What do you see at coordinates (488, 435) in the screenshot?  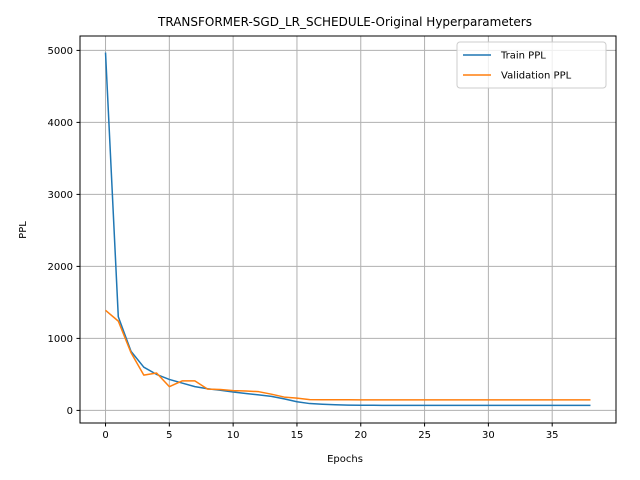 I see `x-tick-label: 30` at bounding box center [488, 435].